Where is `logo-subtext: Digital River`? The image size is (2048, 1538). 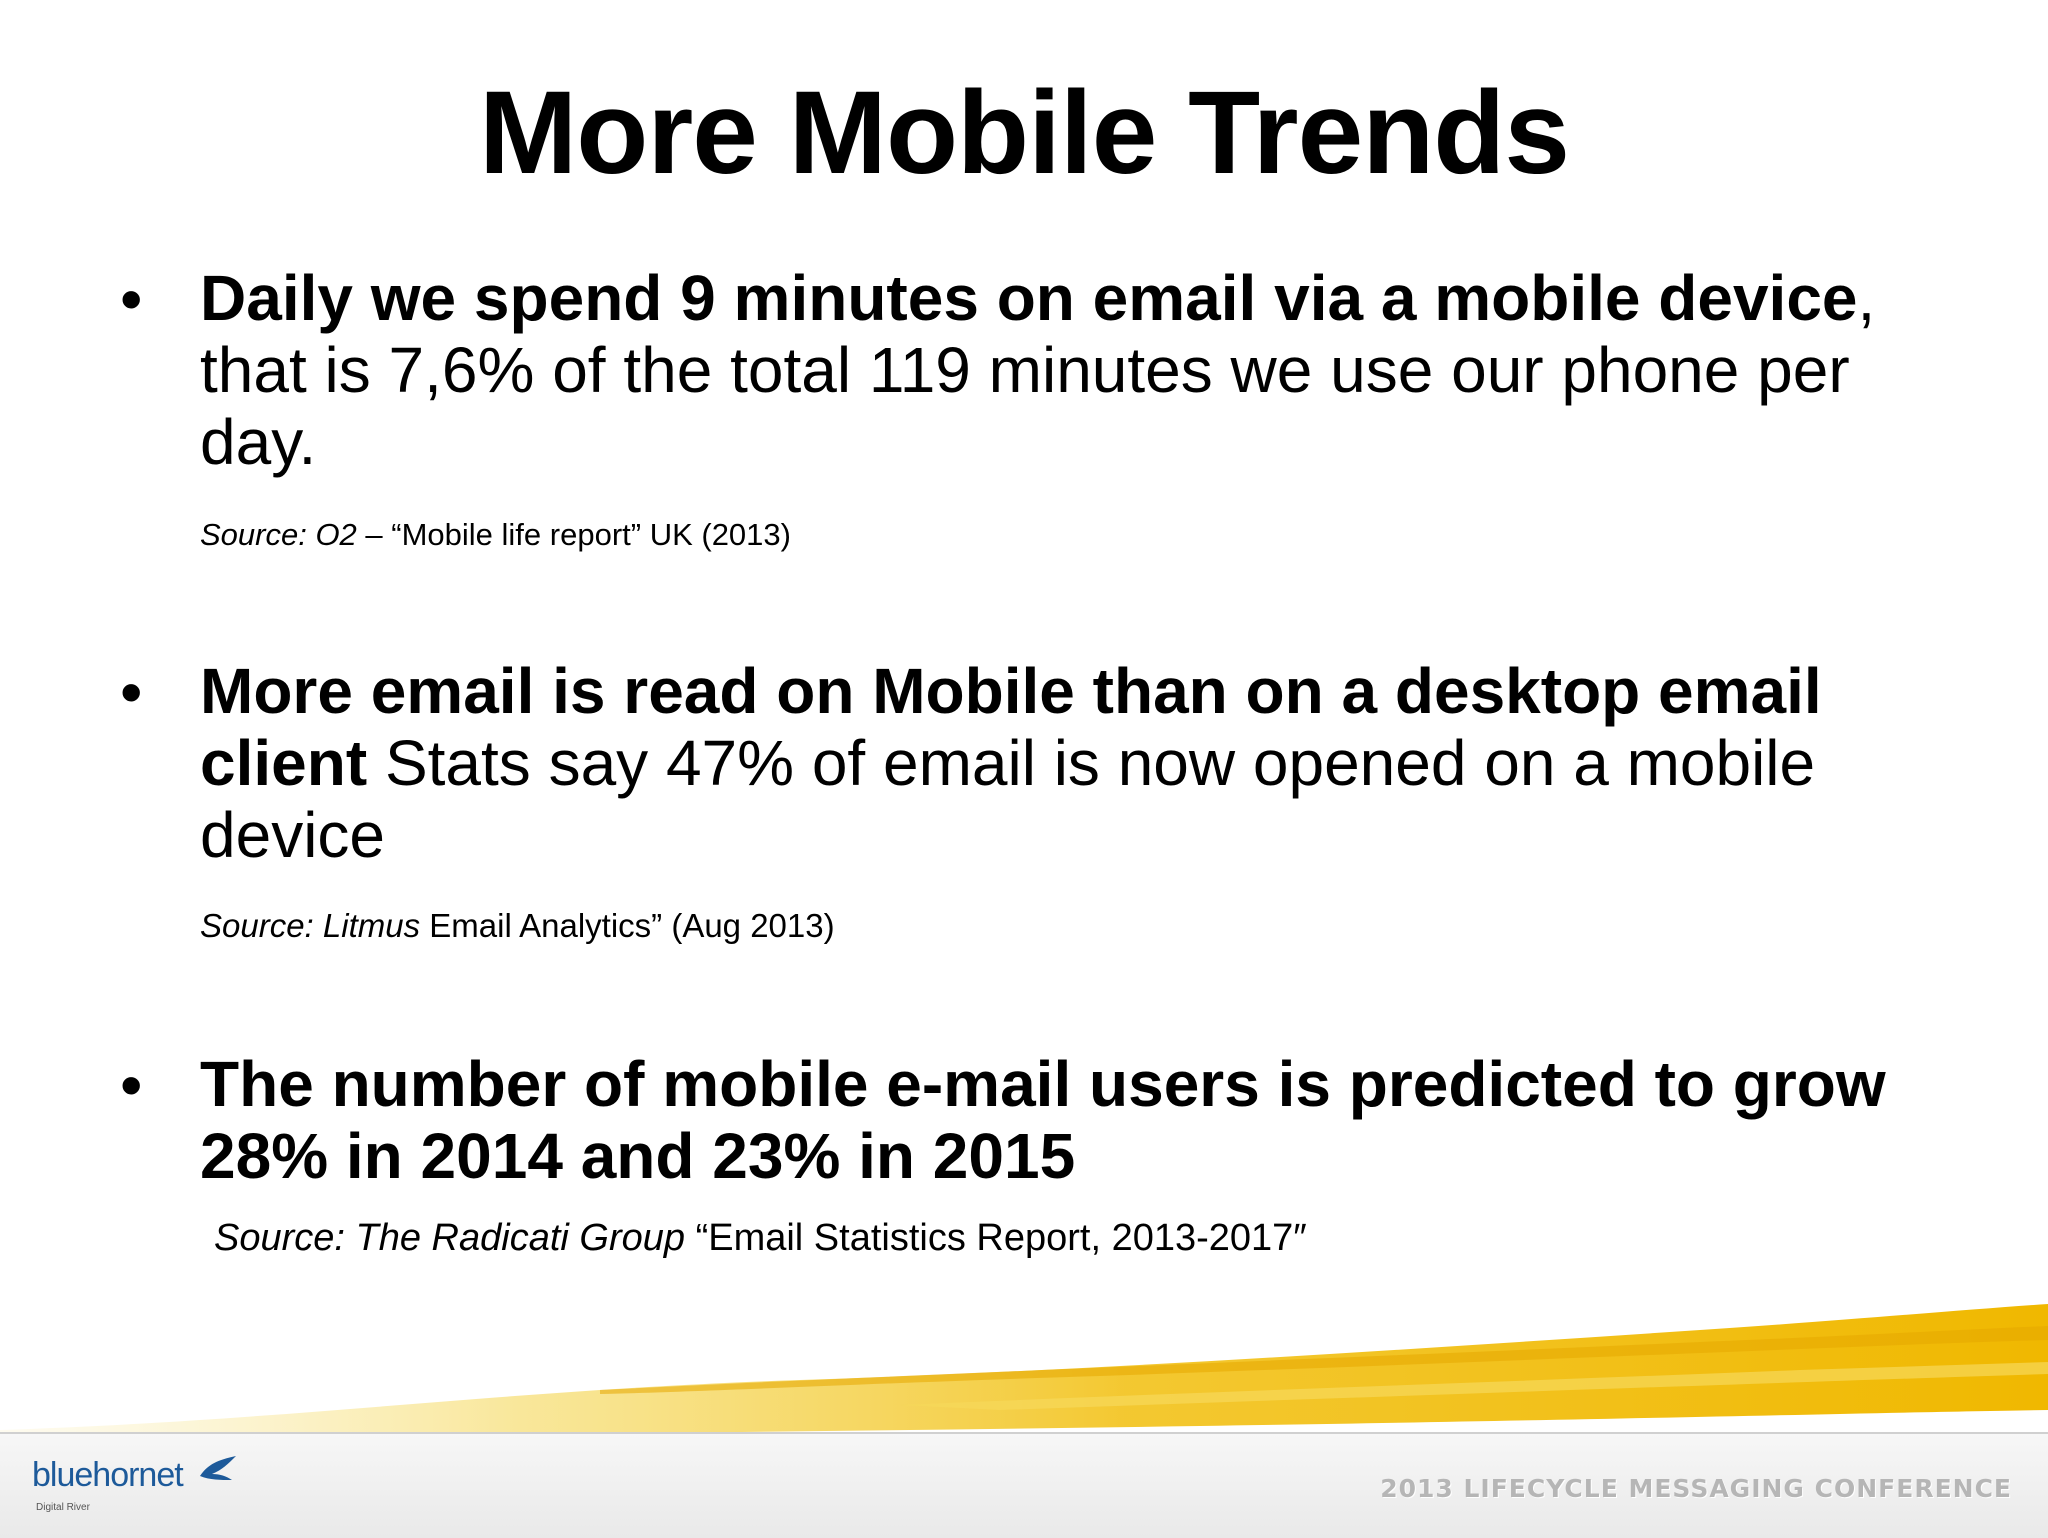
logo-subtext: Digital River is located at coordinates (63, 1507).